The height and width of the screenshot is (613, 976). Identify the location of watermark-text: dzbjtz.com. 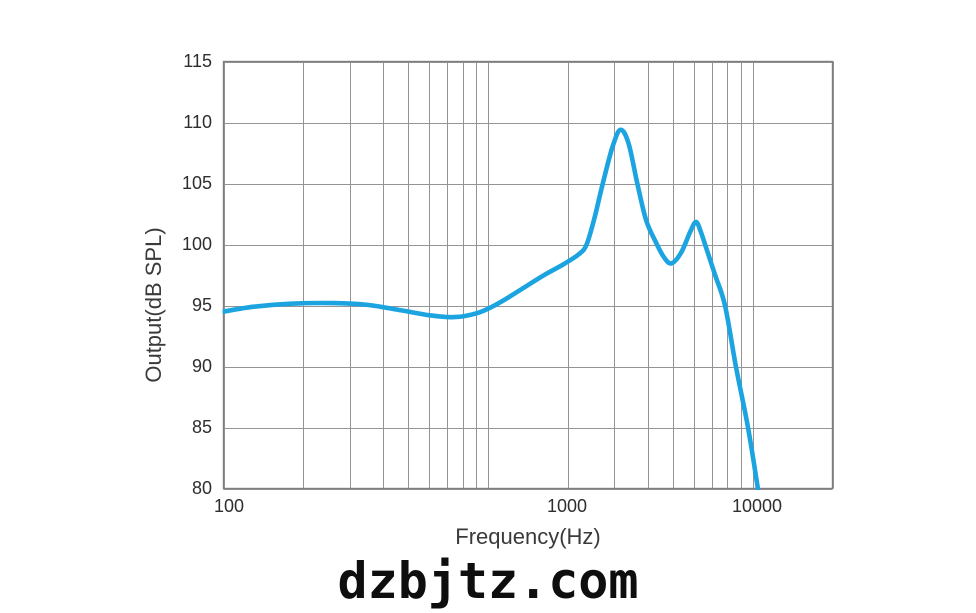
(488, 581).